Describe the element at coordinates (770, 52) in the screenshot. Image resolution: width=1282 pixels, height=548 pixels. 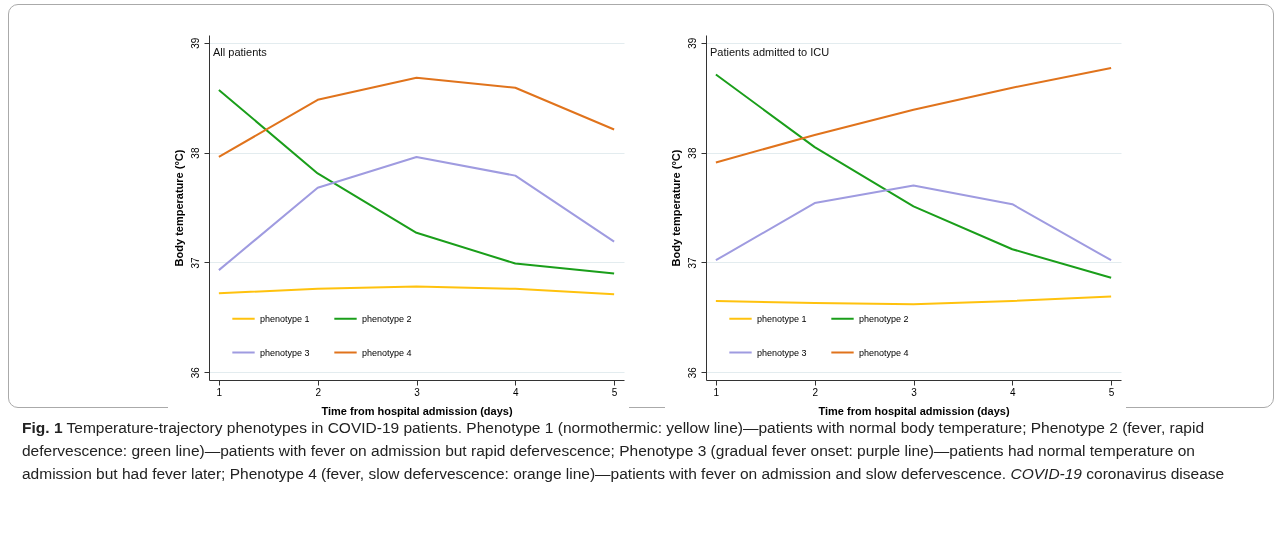
I see `text: Patients admitted to ICU` at that location.